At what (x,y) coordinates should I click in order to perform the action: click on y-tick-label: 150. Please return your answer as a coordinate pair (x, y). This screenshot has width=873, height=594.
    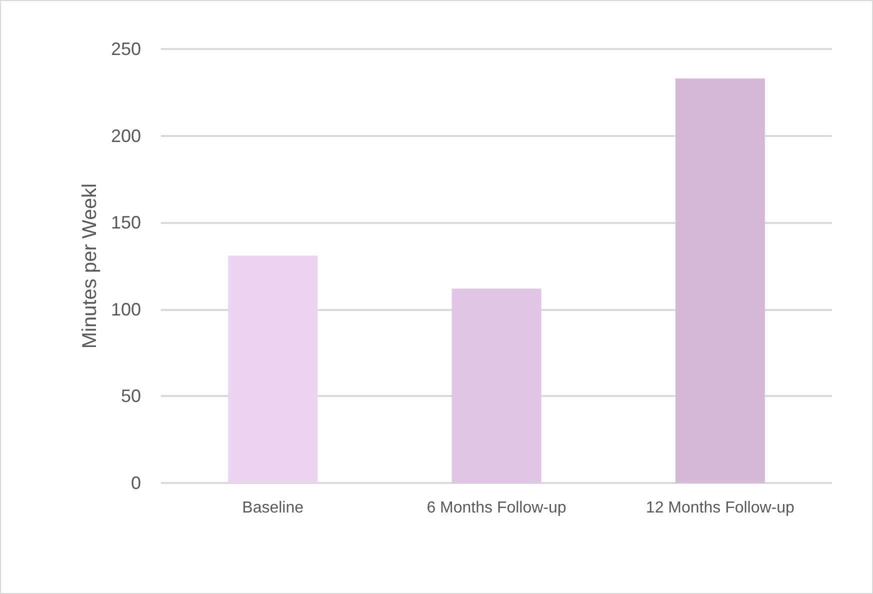
    Looking at the image, I should click on (125, 222).